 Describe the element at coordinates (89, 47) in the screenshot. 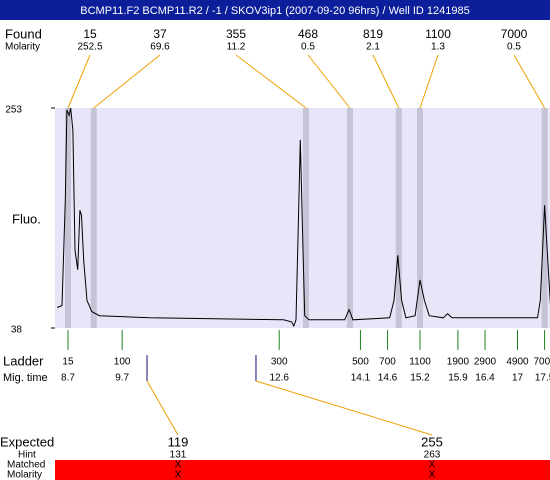

I see `found-molarity: 252.5` at that location.